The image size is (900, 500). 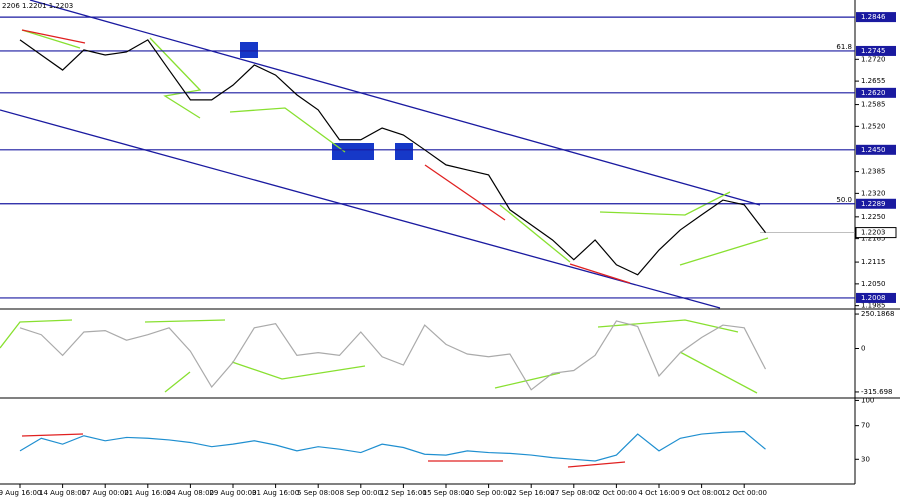 What do you see at coordinates (531, 493) in the screenshot?
I see `x-tick-label: 22 Sep 16:00` at bounding box center [531, 493].